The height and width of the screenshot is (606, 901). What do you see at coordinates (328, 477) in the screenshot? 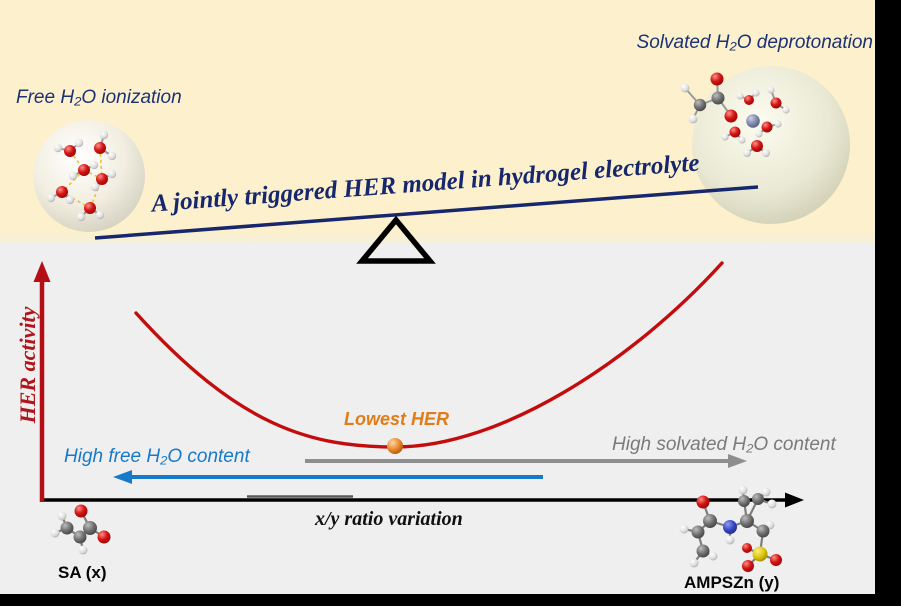
I see `high-free-arrow` at bounding box center [328, 477].